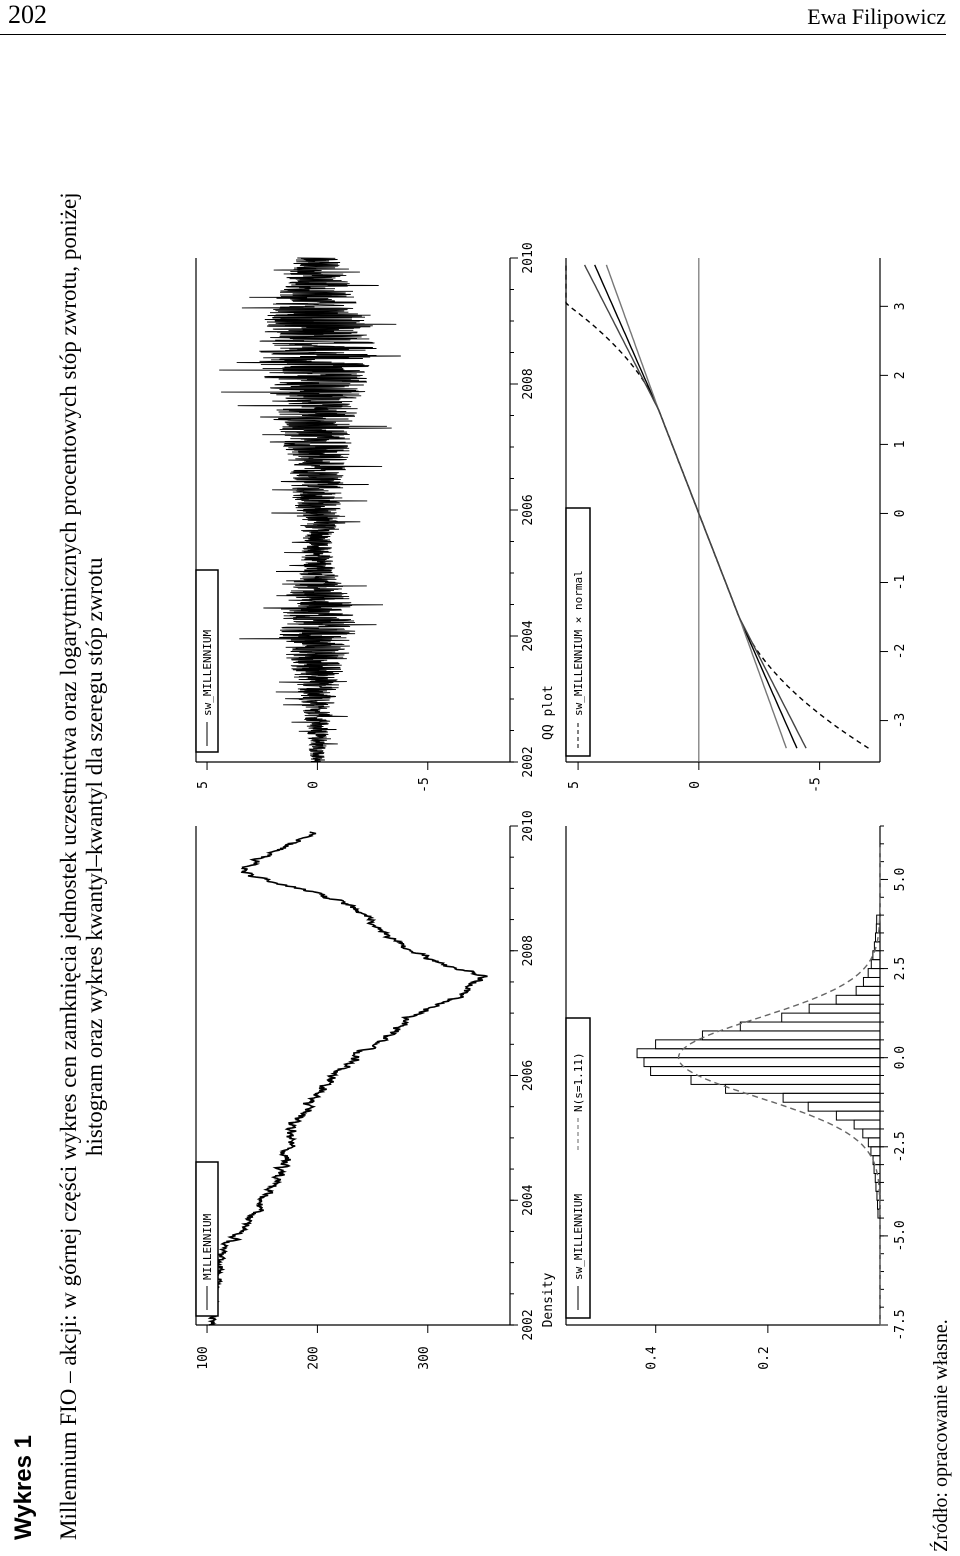  Describe the element at coordinates (27, 14) in the screenshot. I see `page-number: 202` at that location.